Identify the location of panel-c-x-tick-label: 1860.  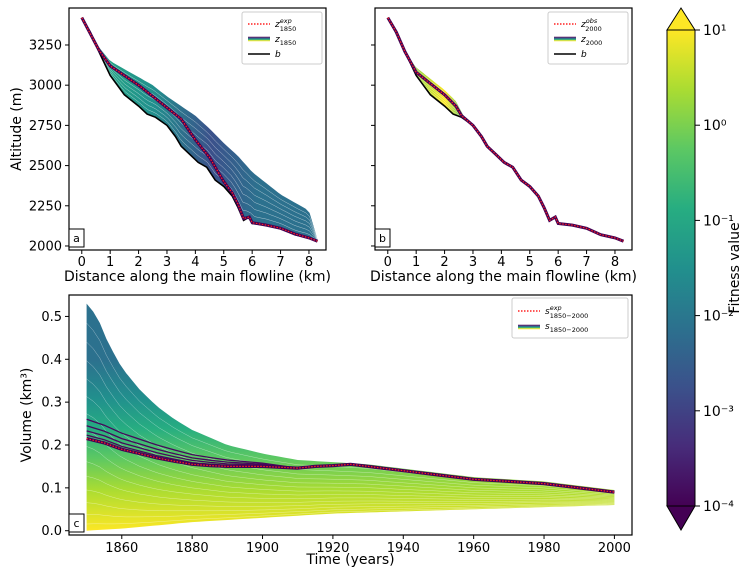
(121, 548).